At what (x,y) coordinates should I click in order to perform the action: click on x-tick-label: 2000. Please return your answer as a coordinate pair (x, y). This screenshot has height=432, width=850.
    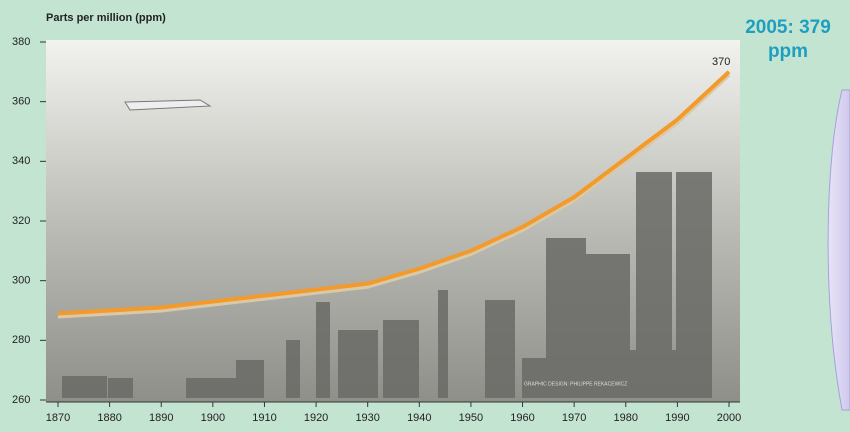
    Looking at the image, I should click on (729, 418).